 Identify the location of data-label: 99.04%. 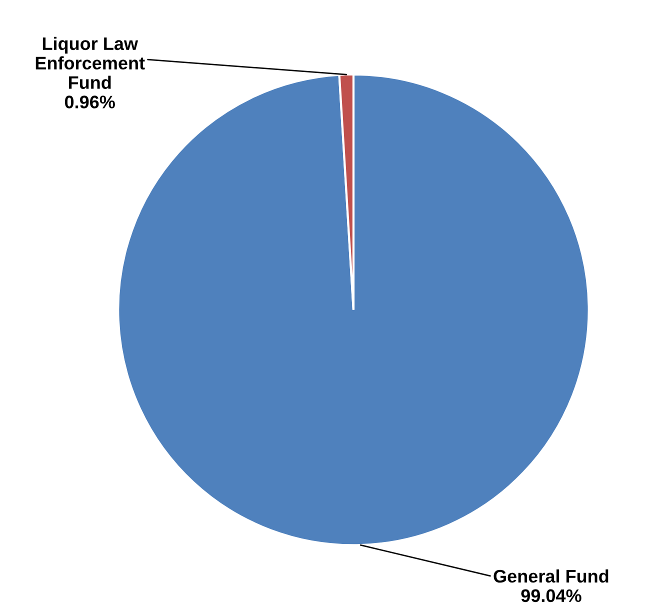
(551, 595).